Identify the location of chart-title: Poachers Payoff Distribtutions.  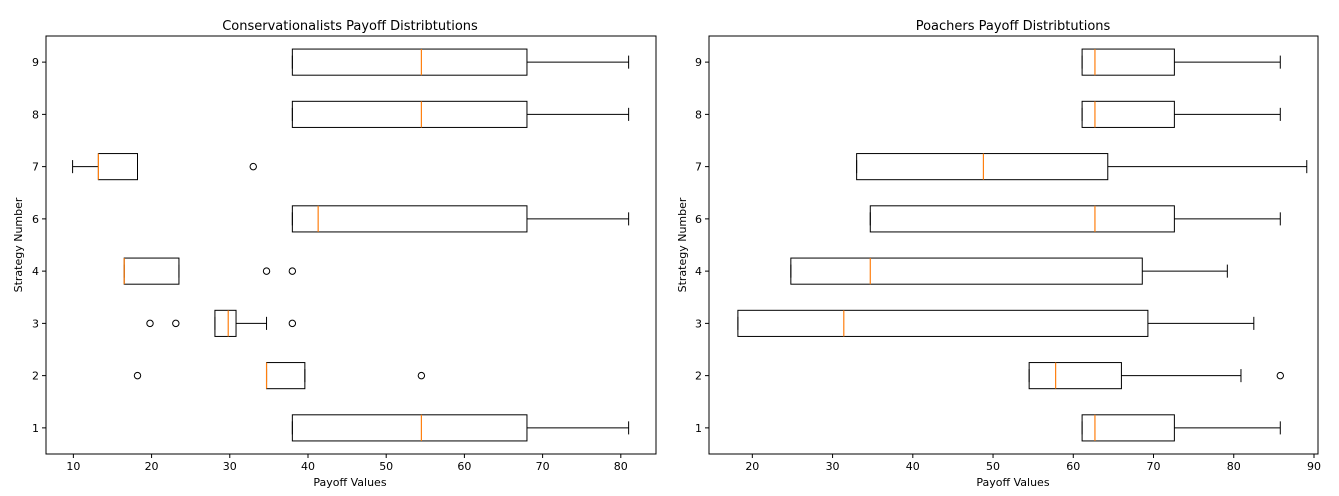
(1013, 26).